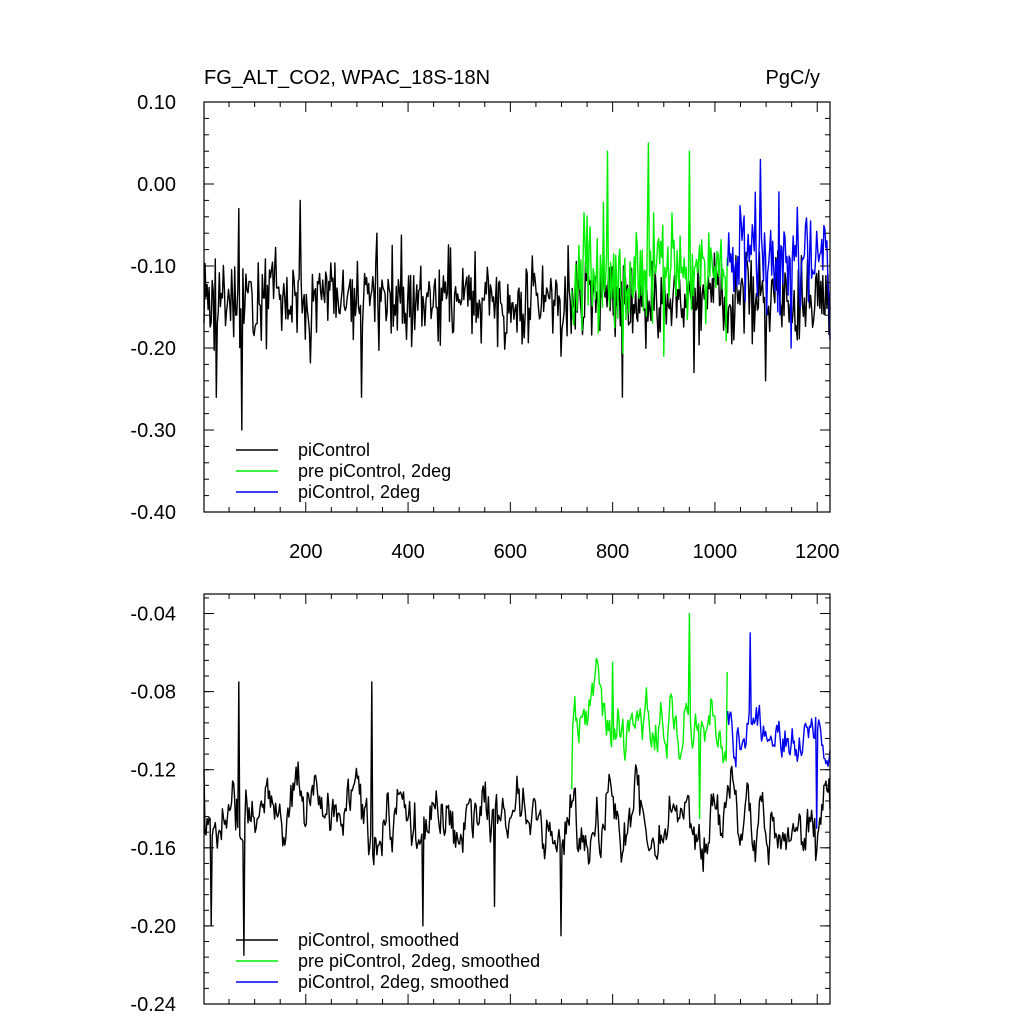 The image size is (1024, 1024). Describe the element at coordinates (715, 552) in the screenshot. I see `x-tick-label: 1000` at that location.